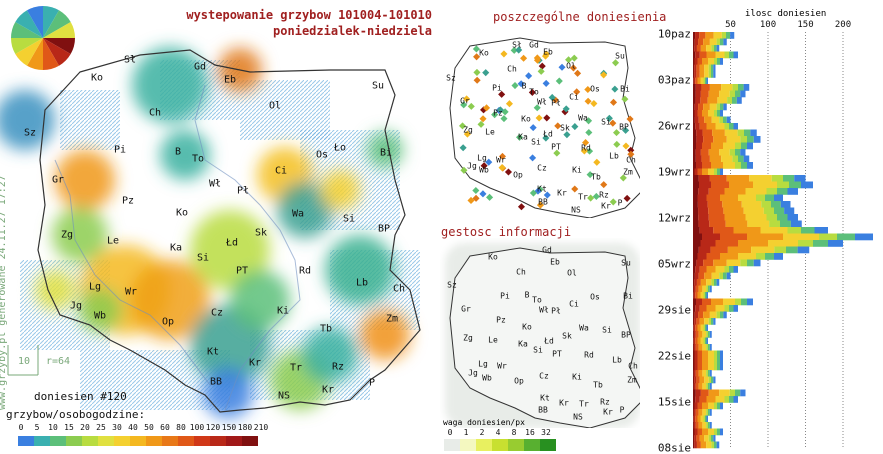  What do you see at coordinates (261, 427) in the screenshot?
I see `legend-tick: 210` at bounding box center [261, 427].